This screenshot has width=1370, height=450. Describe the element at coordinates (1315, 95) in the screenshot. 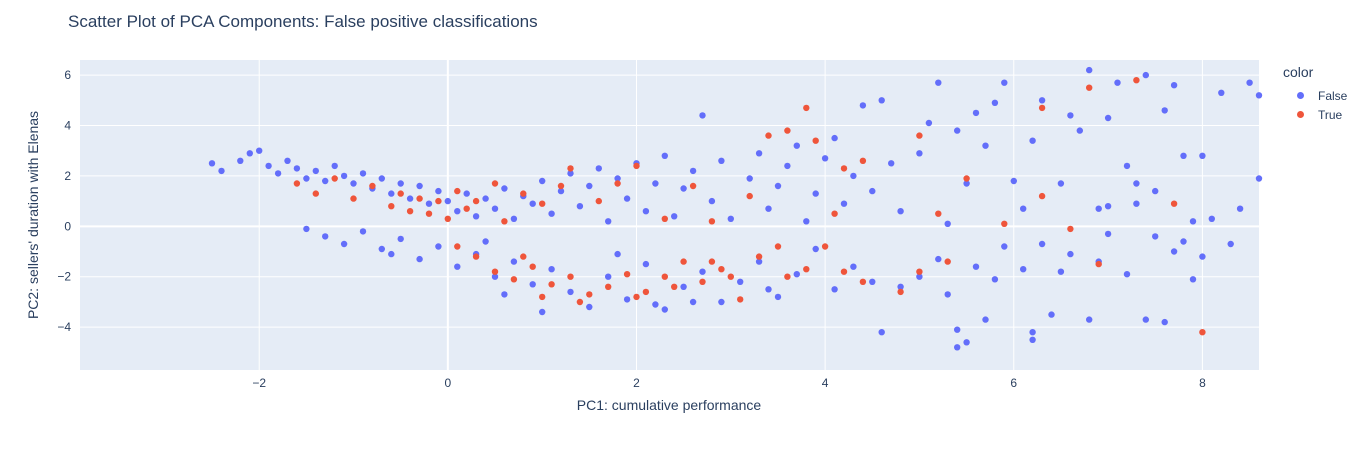

I see `legend-item-false: False` at that location.